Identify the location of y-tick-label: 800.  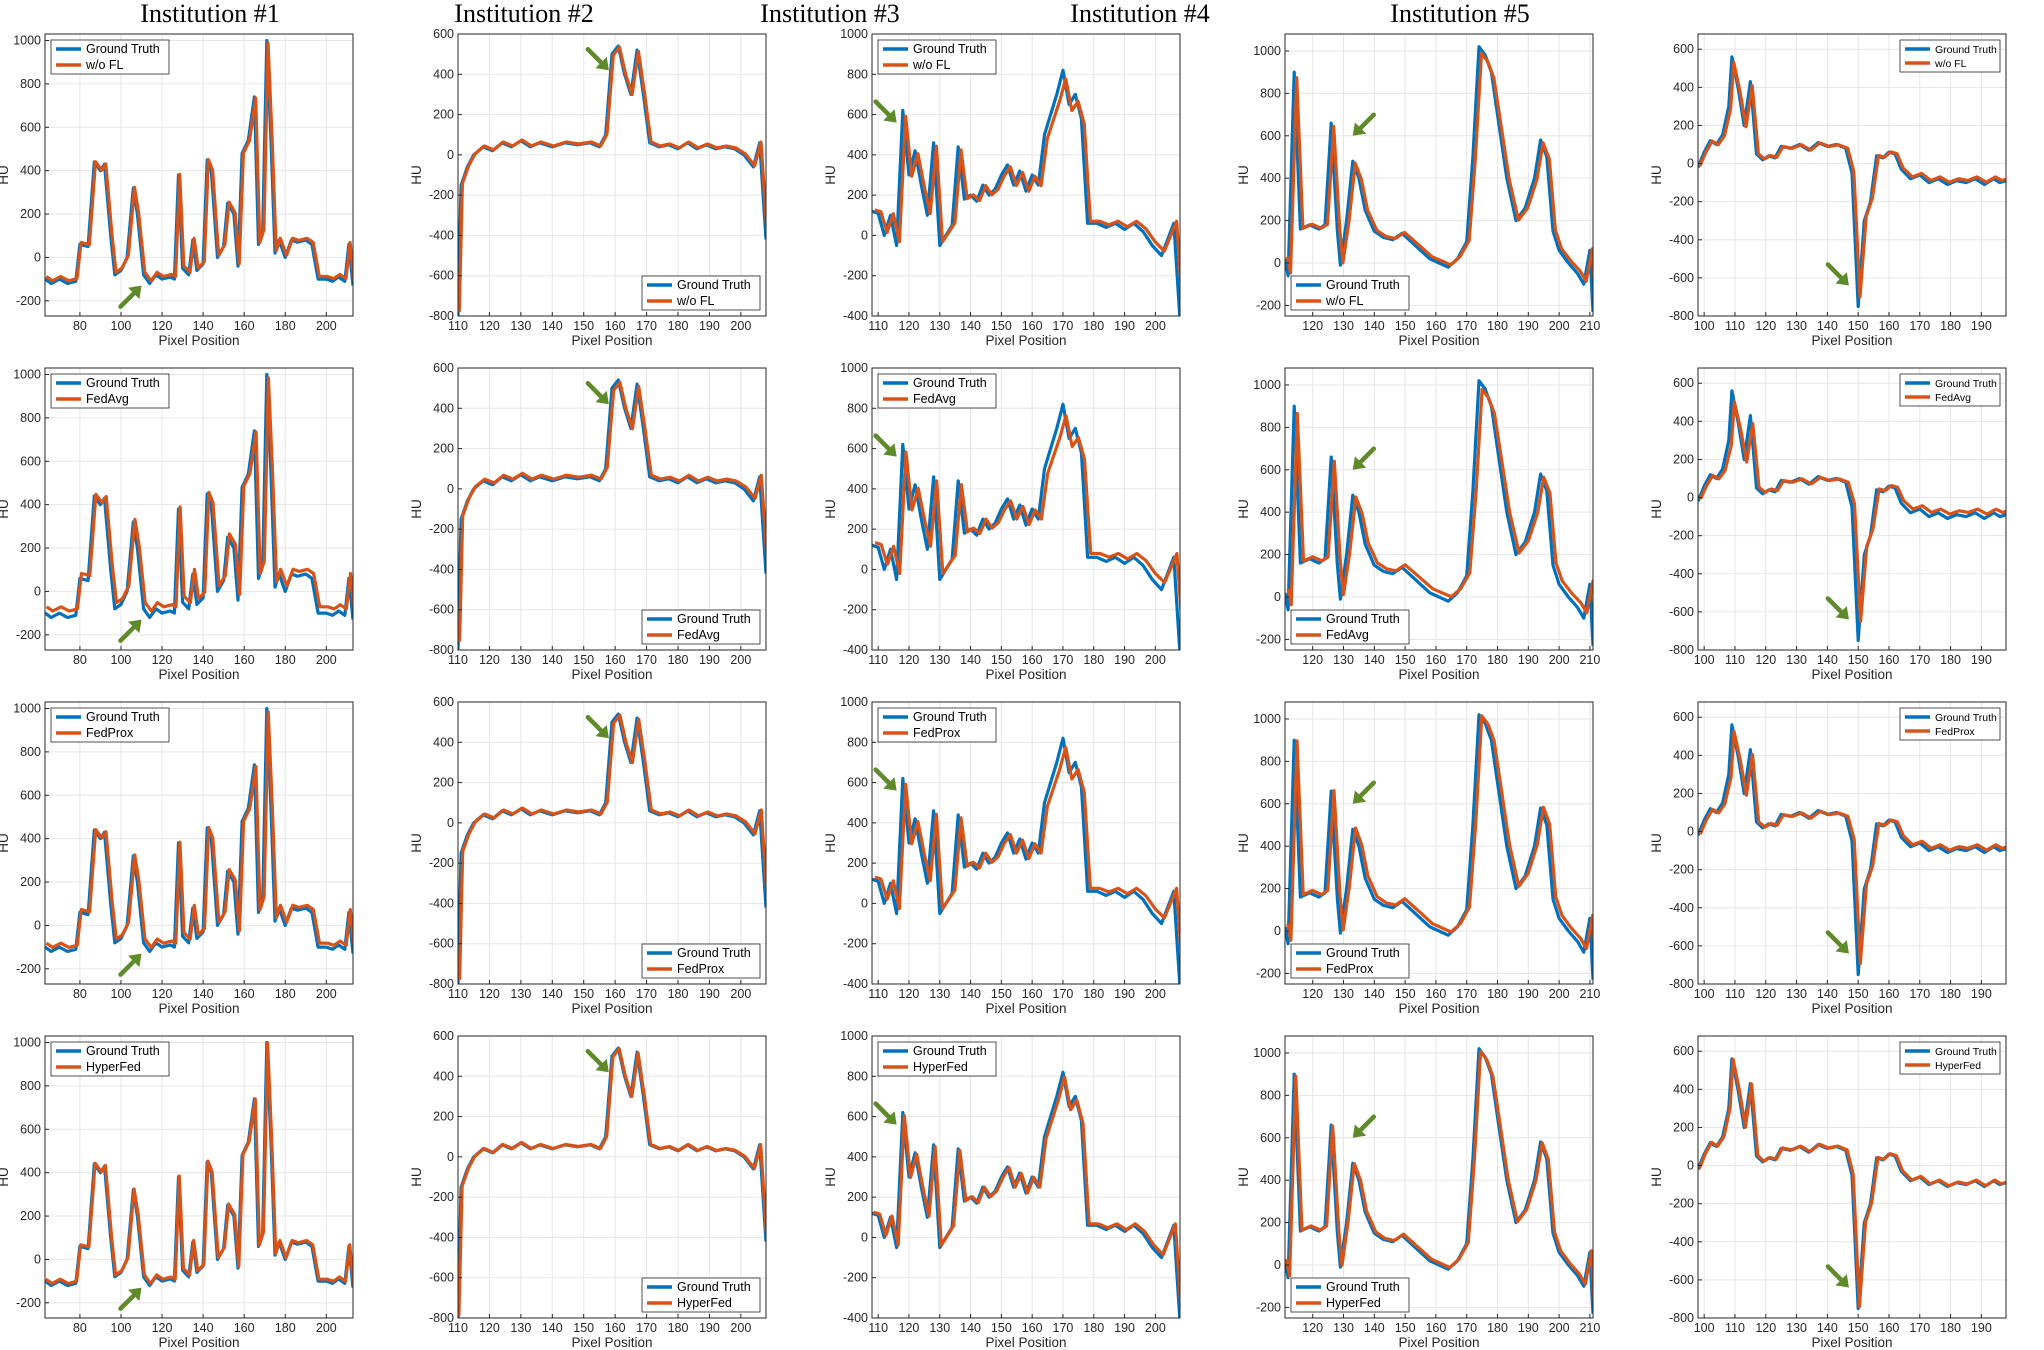
(30, 418).